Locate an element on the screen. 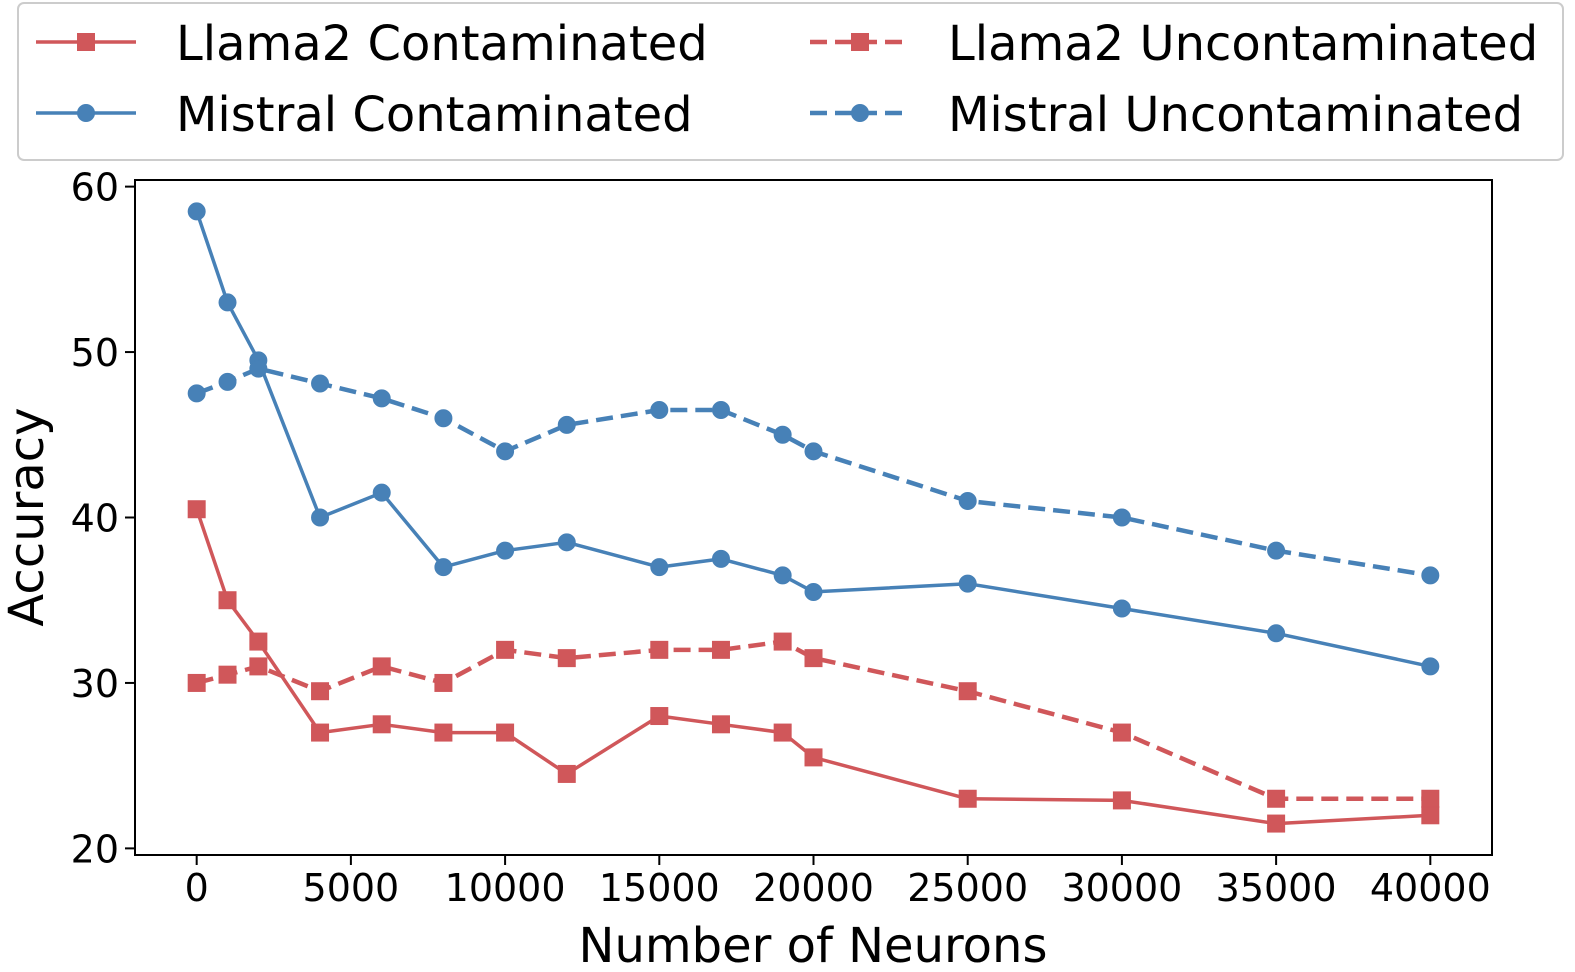 The image size is (1575, 972). y-tick-label: 60 is located at coordinates (95, 188).